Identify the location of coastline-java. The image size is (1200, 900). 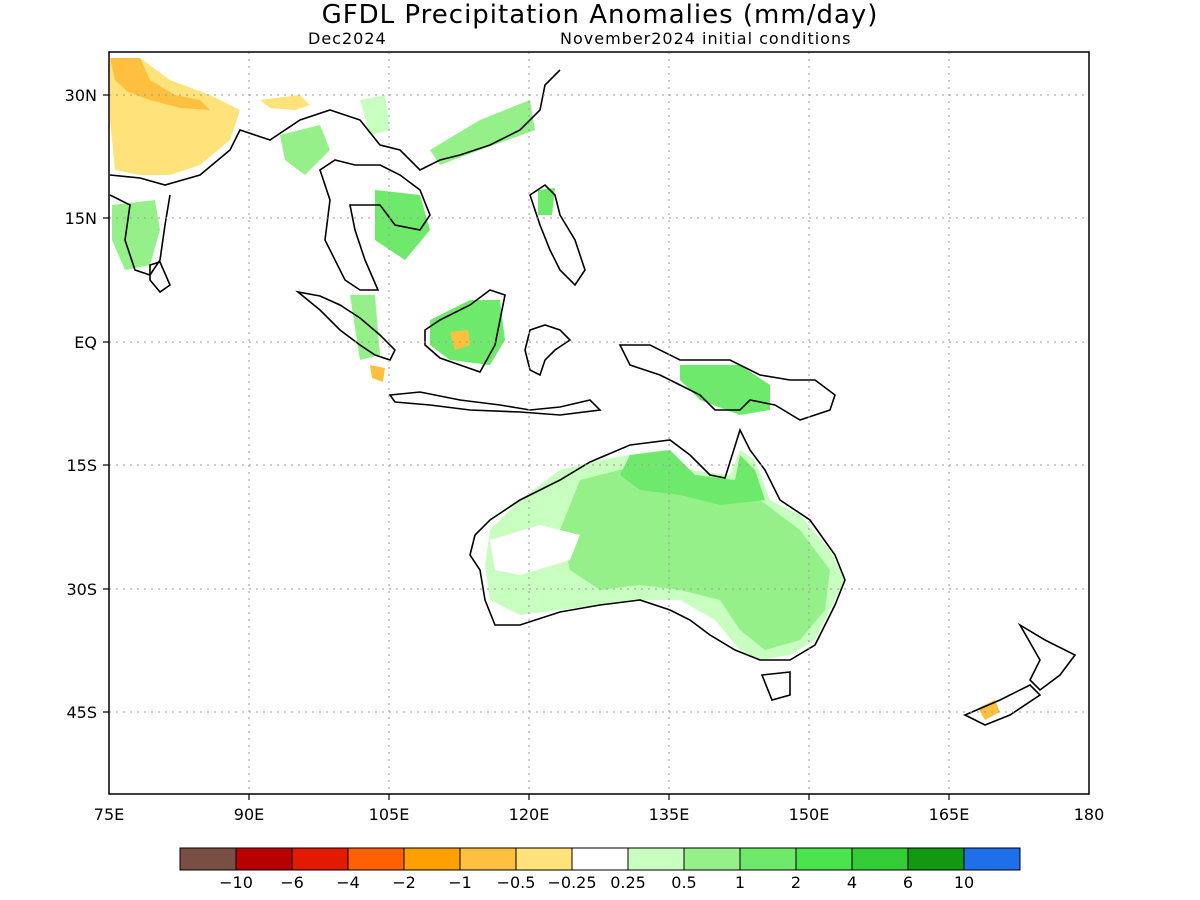
(495, 403).